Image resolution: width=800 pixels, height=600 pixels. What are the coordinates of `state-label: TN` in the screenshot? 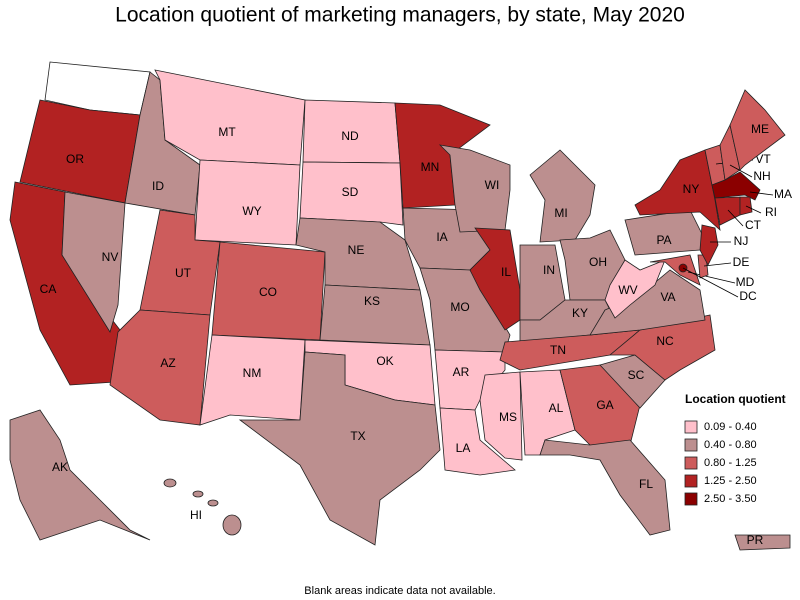 It's located at (558, 350).